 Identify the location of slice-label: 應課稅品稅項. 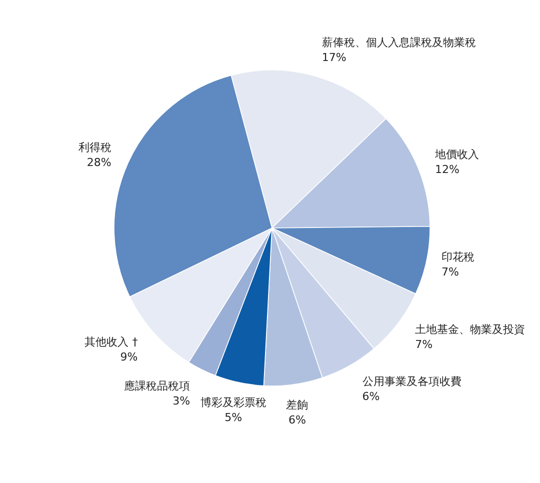
(157, 386).